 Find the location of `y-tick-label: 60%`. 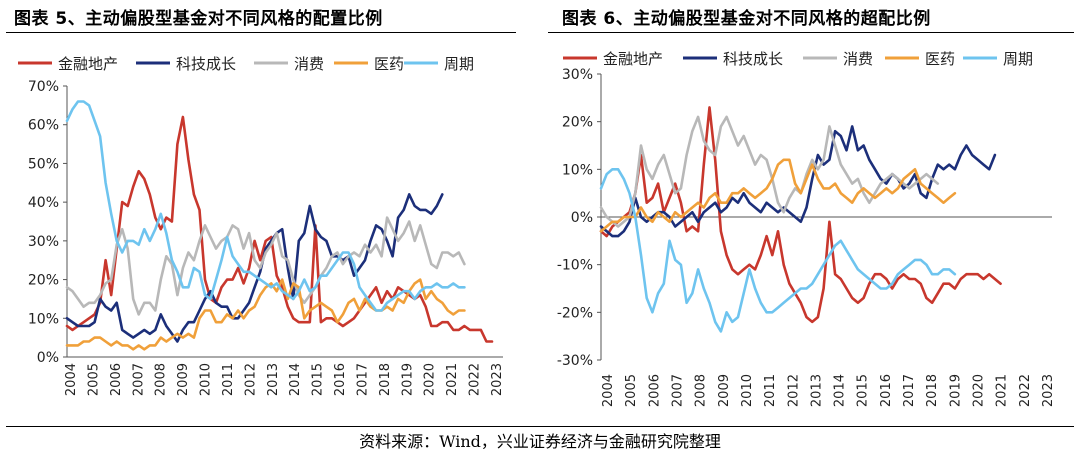

y-tick-label: 60% is located at coordinates (43, 126).